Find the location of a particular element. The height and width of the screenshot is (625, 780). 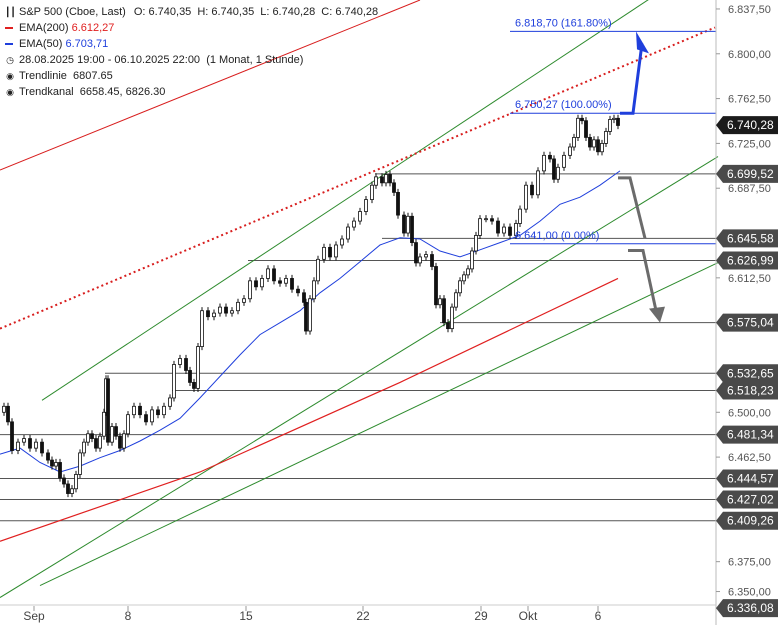

y-tick-label: 6.687,50 is located at coordinates (749, 189).